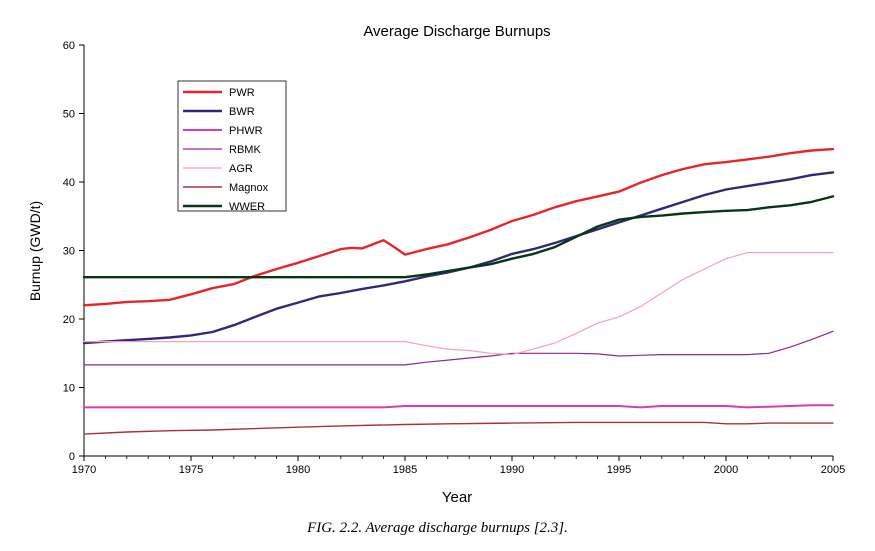 This screenshot has width=875, height=551. What do you see at coordinates (619, 470) in the screenshot?
I see `x-tick-label: 1995` at bounding box center [619, 470].